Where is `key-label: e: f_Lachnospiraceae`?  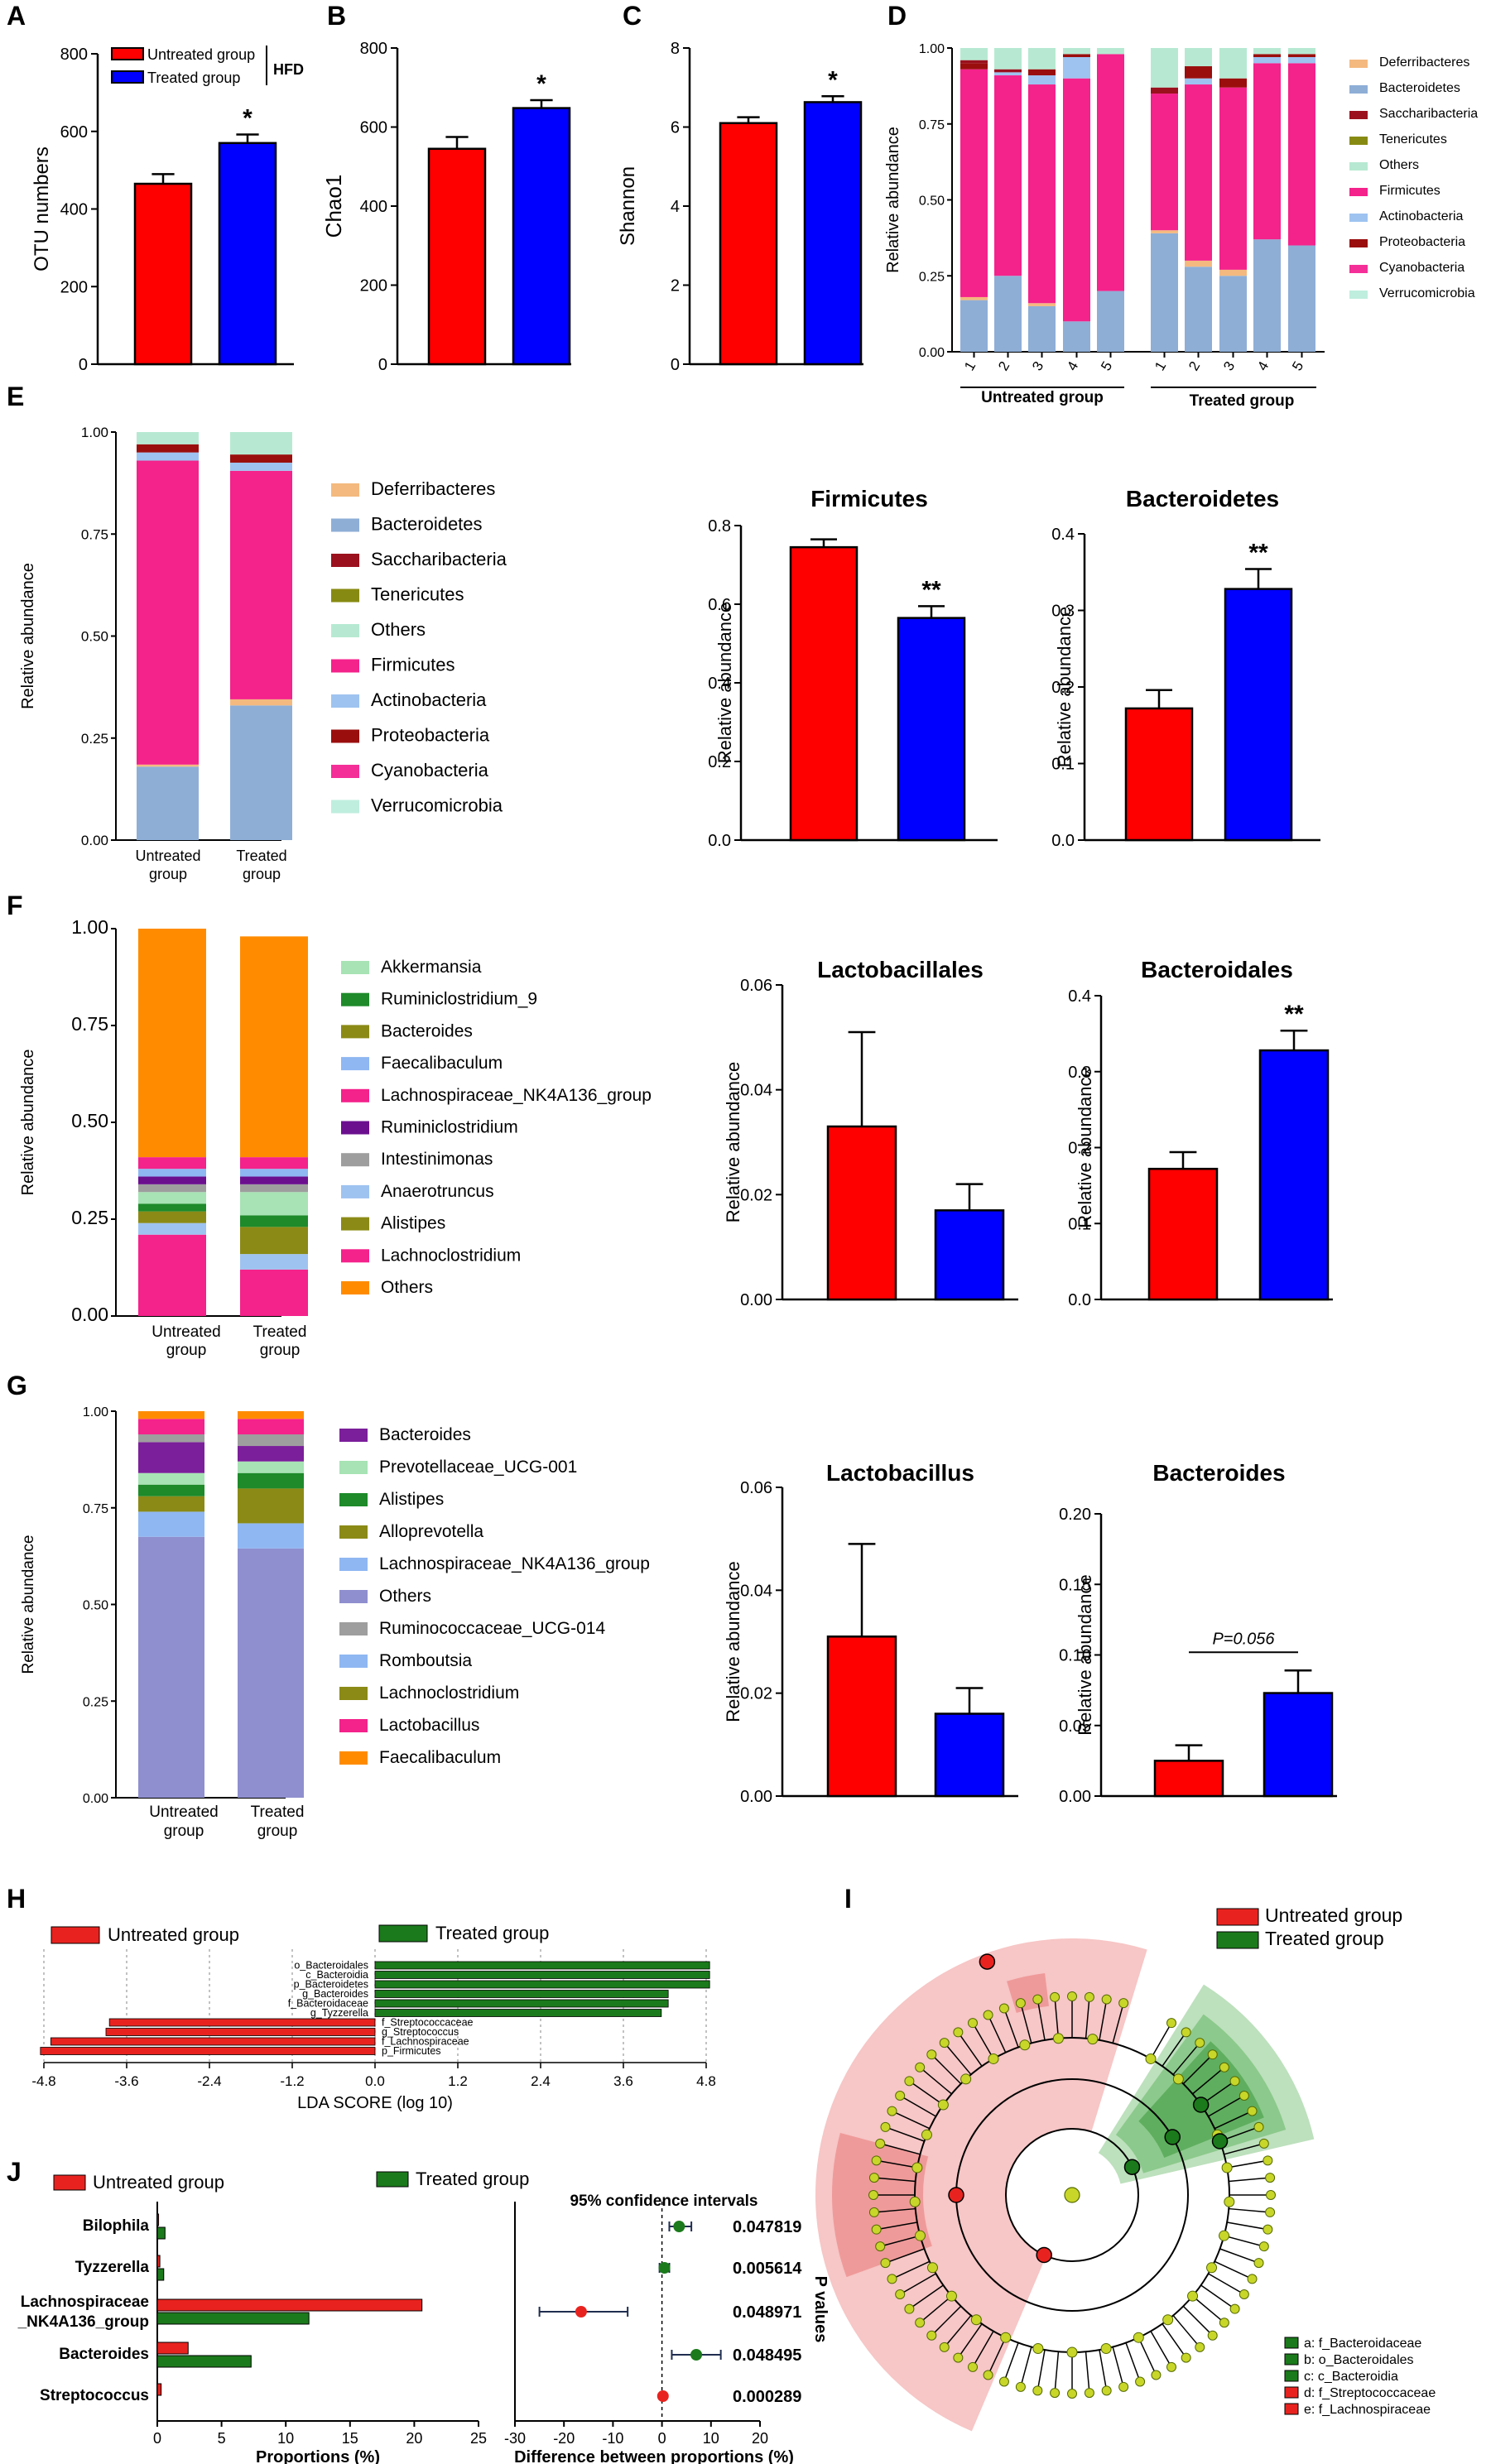 key-label: e: f_Lachnospiraceae is located at coordinates (1367, 2410).